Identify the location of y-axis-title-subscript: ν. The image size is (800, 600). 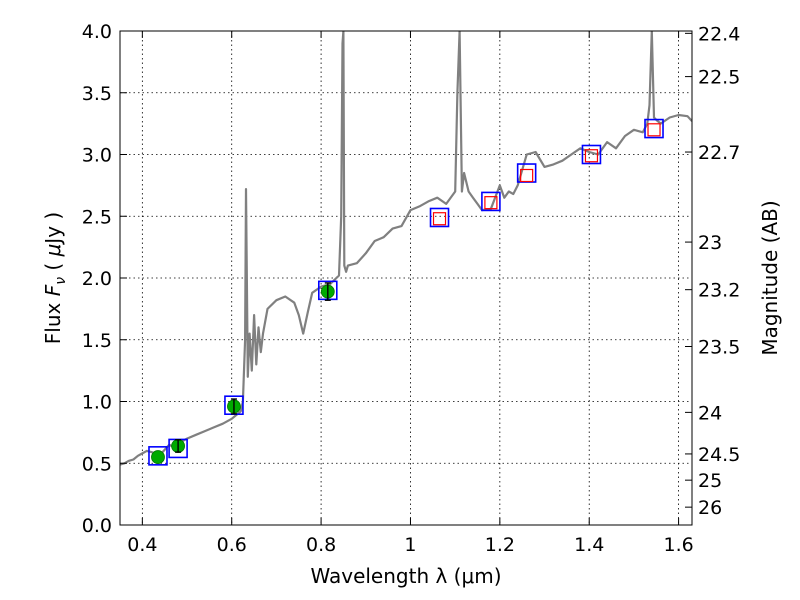
(61, 281).